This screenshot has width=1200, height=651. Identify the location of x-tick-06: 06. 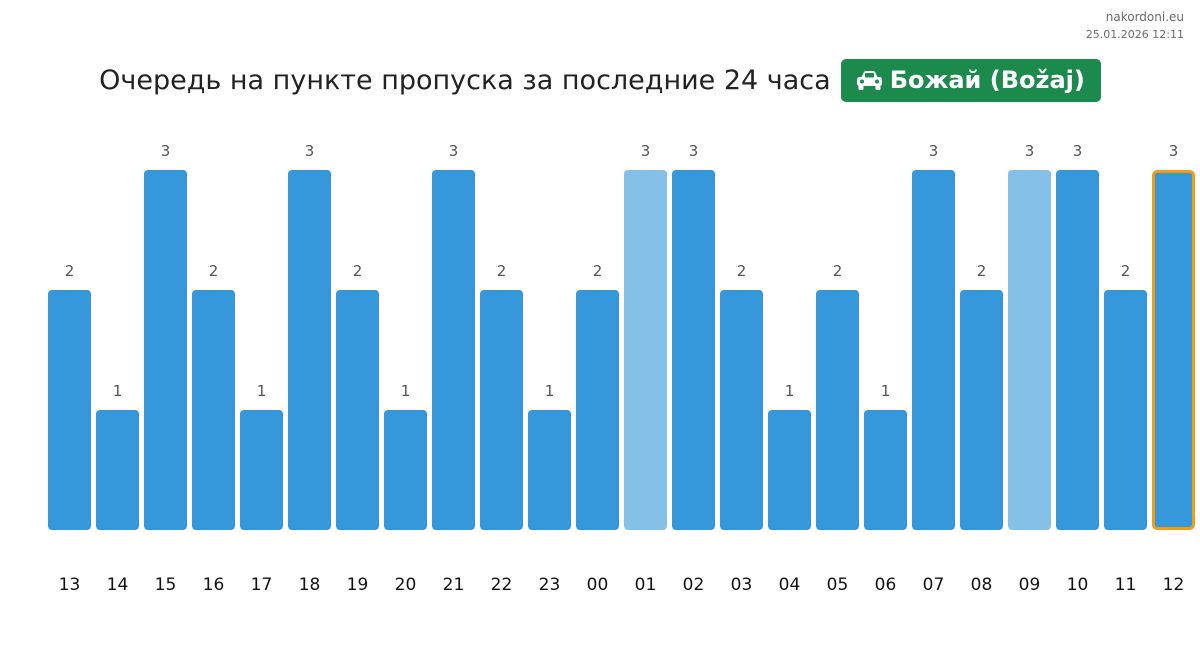
(886, 585).